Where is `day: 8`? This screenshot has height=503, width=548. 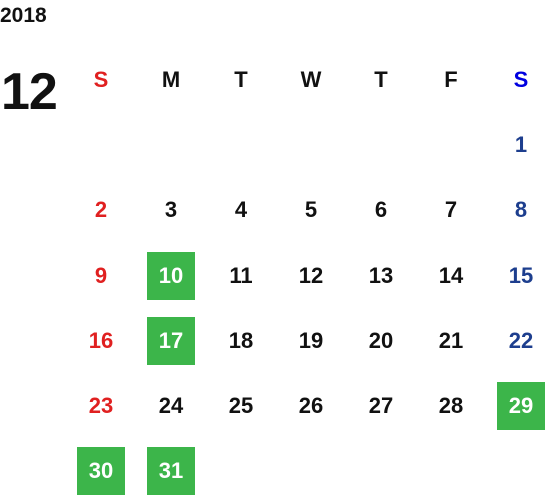
day: 8 is located at coordinates (521, 210).